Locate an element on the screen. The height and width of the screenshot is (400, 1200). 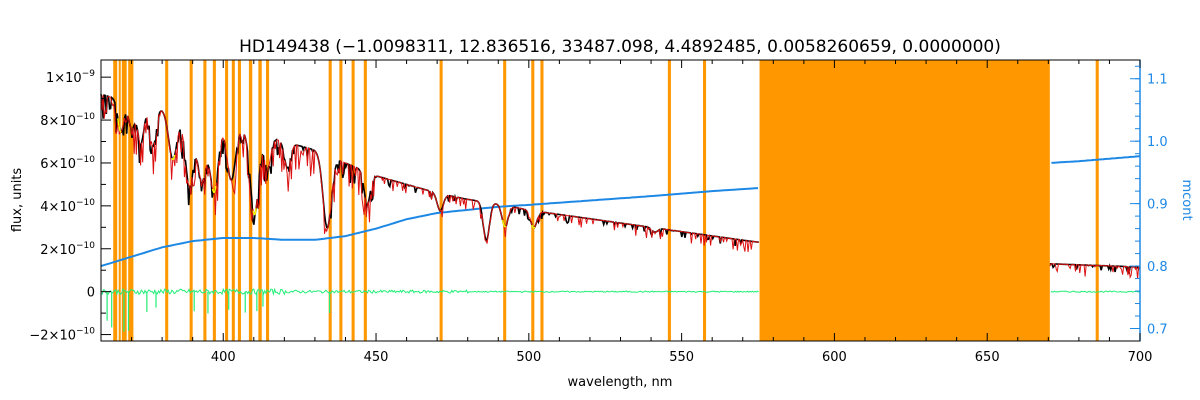
y-tick-label: 6×10⁻¹⁰ is located at coordinates (67, 163).